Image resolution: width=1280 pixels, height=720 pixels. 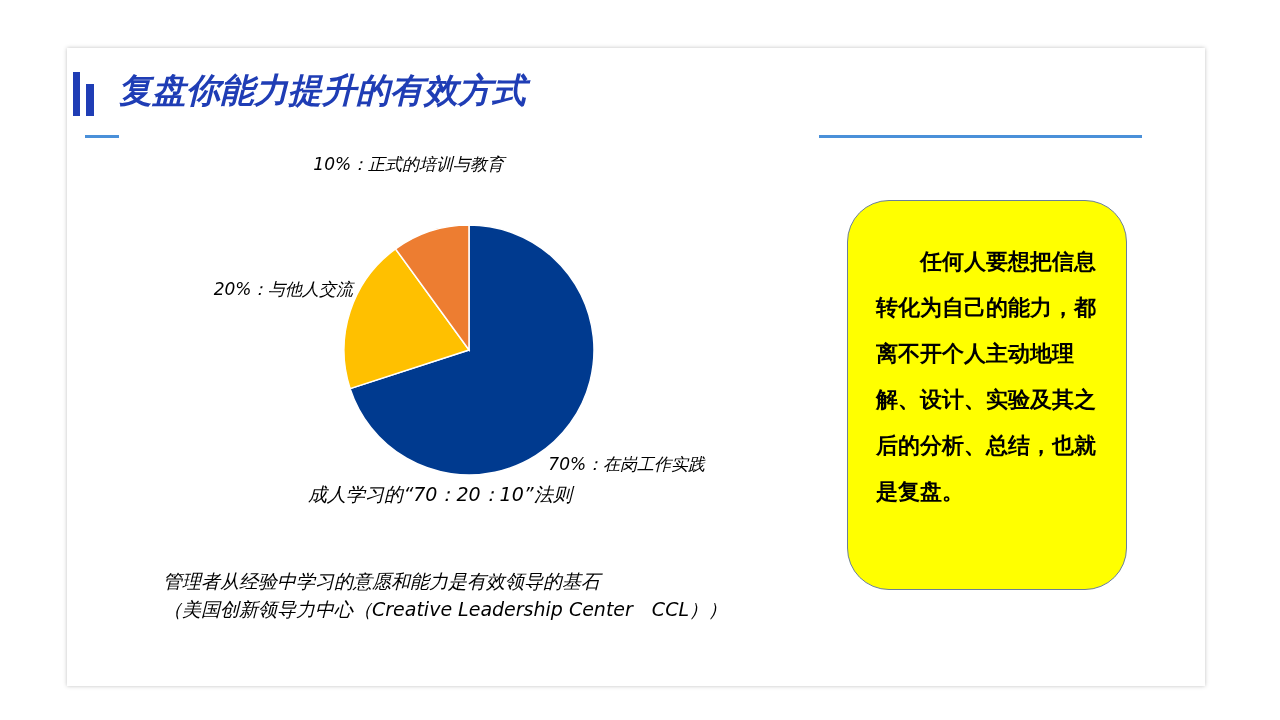 I want to click on slice-label: 70%：在岗工作实践, so click(x=627, y=463).